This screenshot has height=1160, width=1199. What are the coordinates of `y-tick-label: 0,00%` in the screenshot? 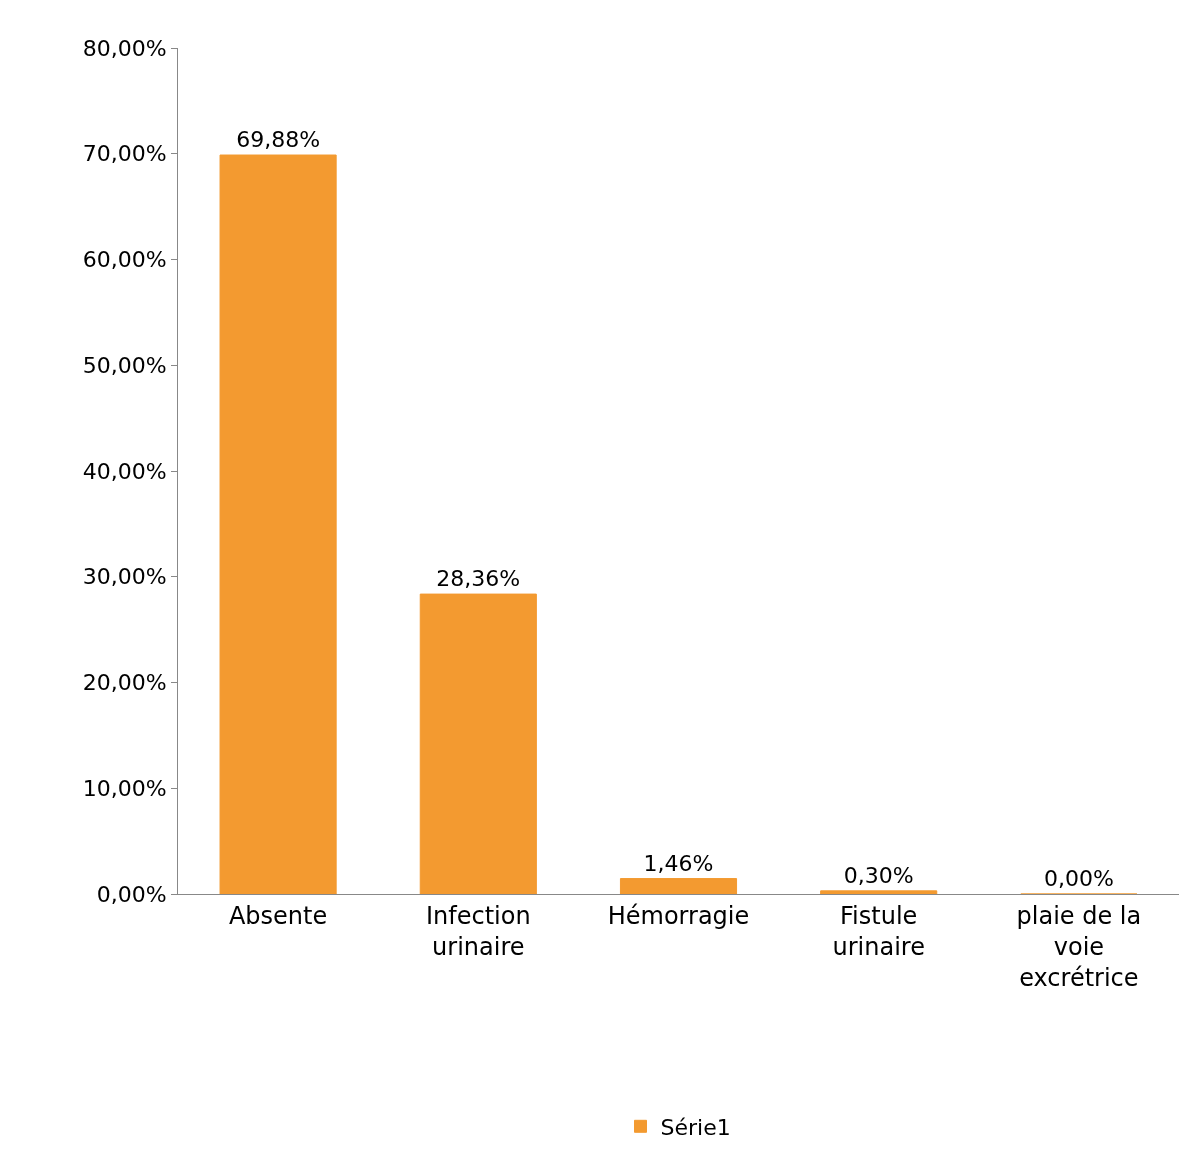 It's located at (131, 894).